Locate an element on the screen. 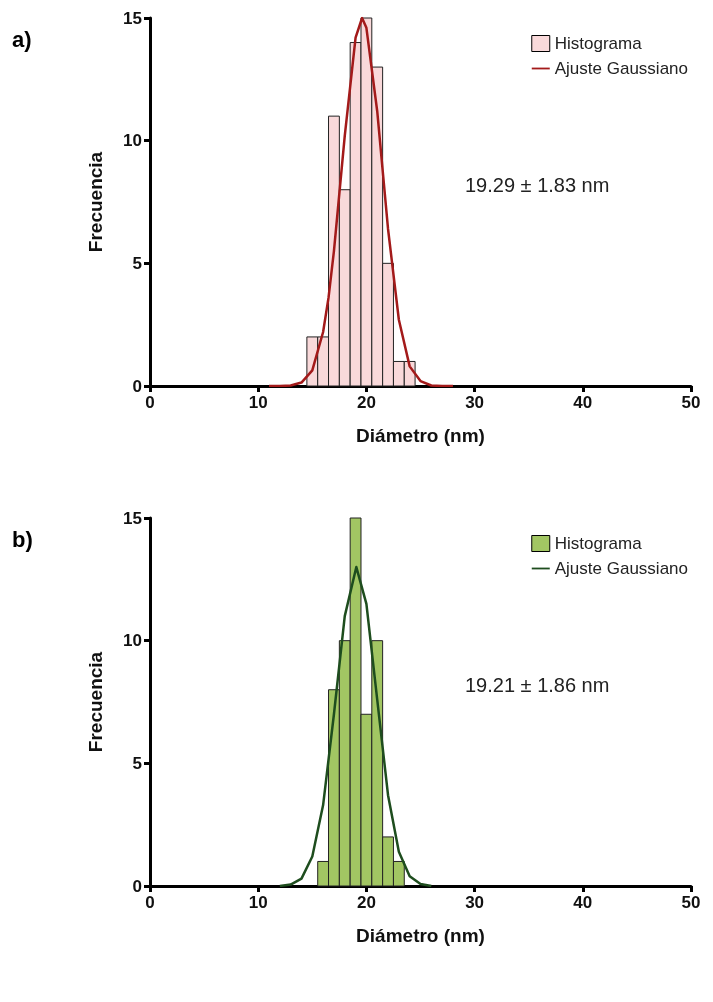 The height and width of the screenshot is (1002, 713). annotation: 19.21 ± 1.86 nm is located at coordinates (537, 685).